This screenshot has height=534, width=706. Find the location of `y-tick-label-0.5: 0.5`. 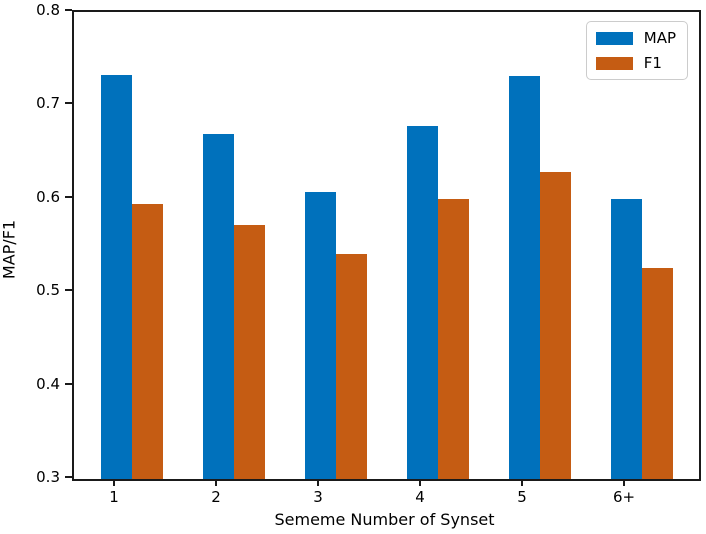

y-tick-label-0.5: 0.5 is located at coordinates (48, 290).